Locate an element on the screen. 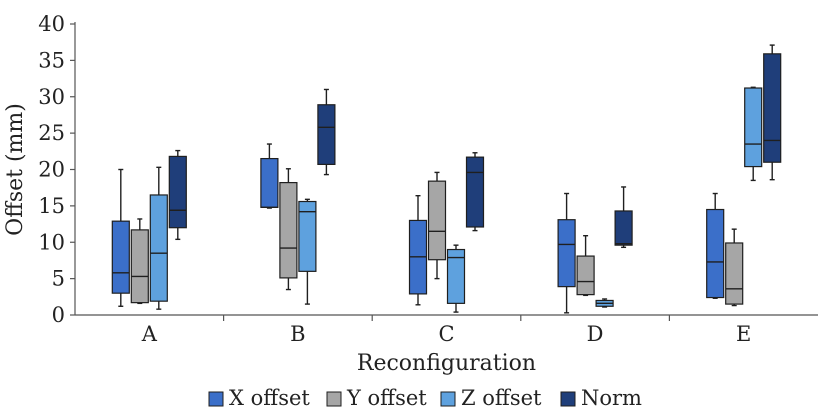 The width and height of the screenshot is (830, 415). box-norm-d is located at coordinates (623, 217).